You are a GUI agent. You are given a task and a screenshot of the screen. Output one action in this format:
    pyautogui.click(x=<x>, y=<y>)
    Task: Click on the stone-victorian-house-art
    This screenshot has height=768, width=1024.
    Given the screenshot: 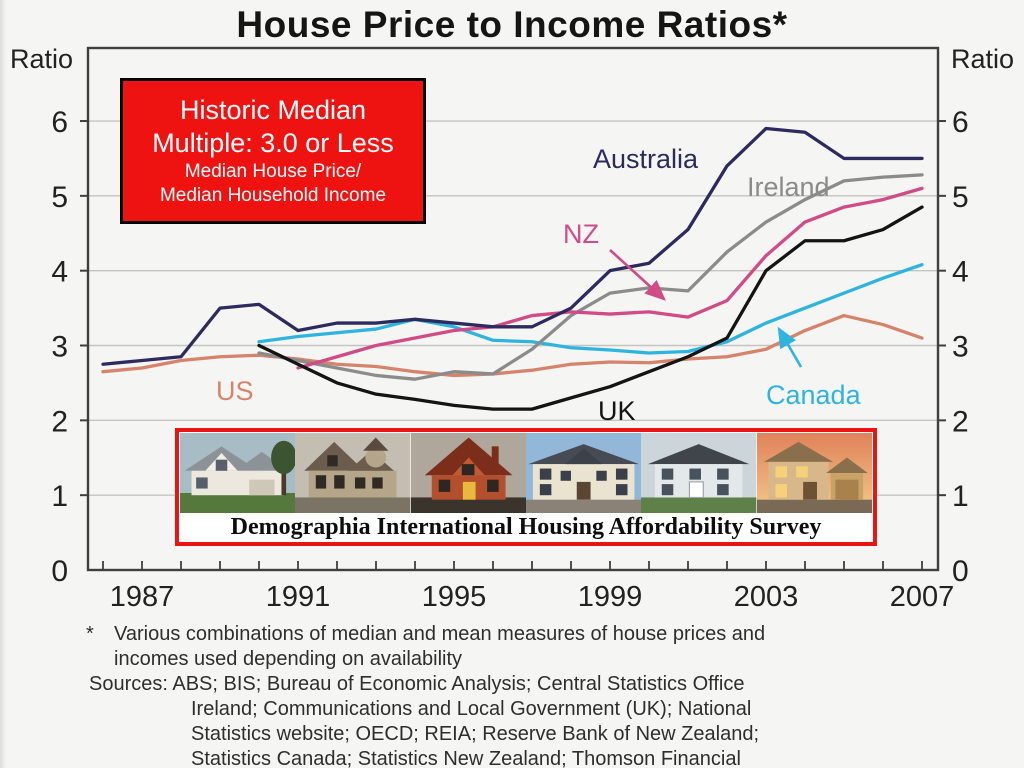 What is the action you would take?
    pyautogui.click(x=353, y=473)
    